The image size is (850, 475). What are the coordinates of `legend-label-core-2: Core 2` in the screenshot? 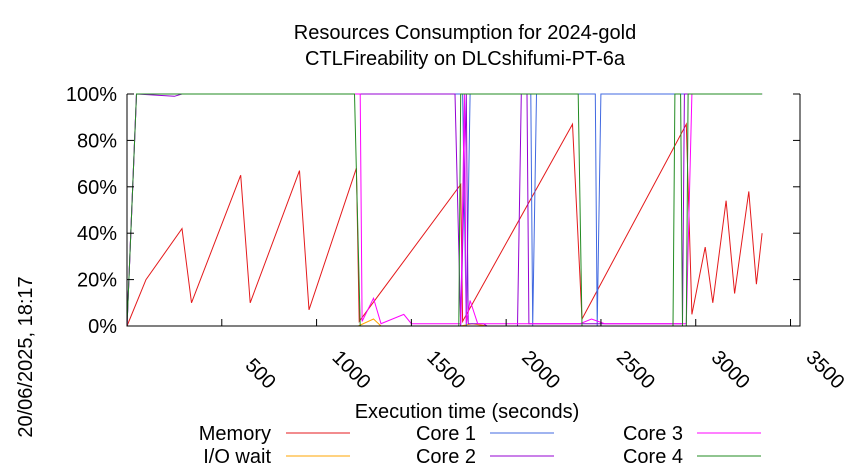 It's located at (446, 457).